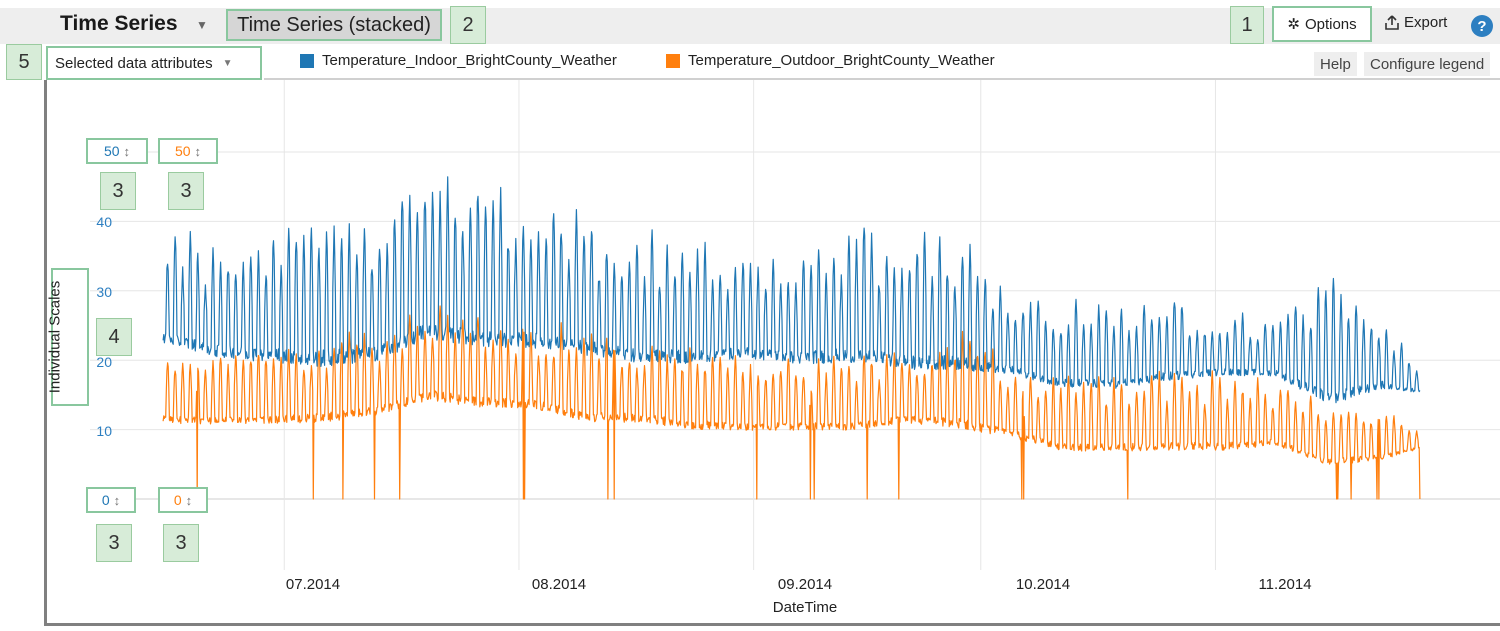  I want to click on legend-label-outdoor: Temperature_Outdoor_BrightCounty_Weather, so click(841, 60).